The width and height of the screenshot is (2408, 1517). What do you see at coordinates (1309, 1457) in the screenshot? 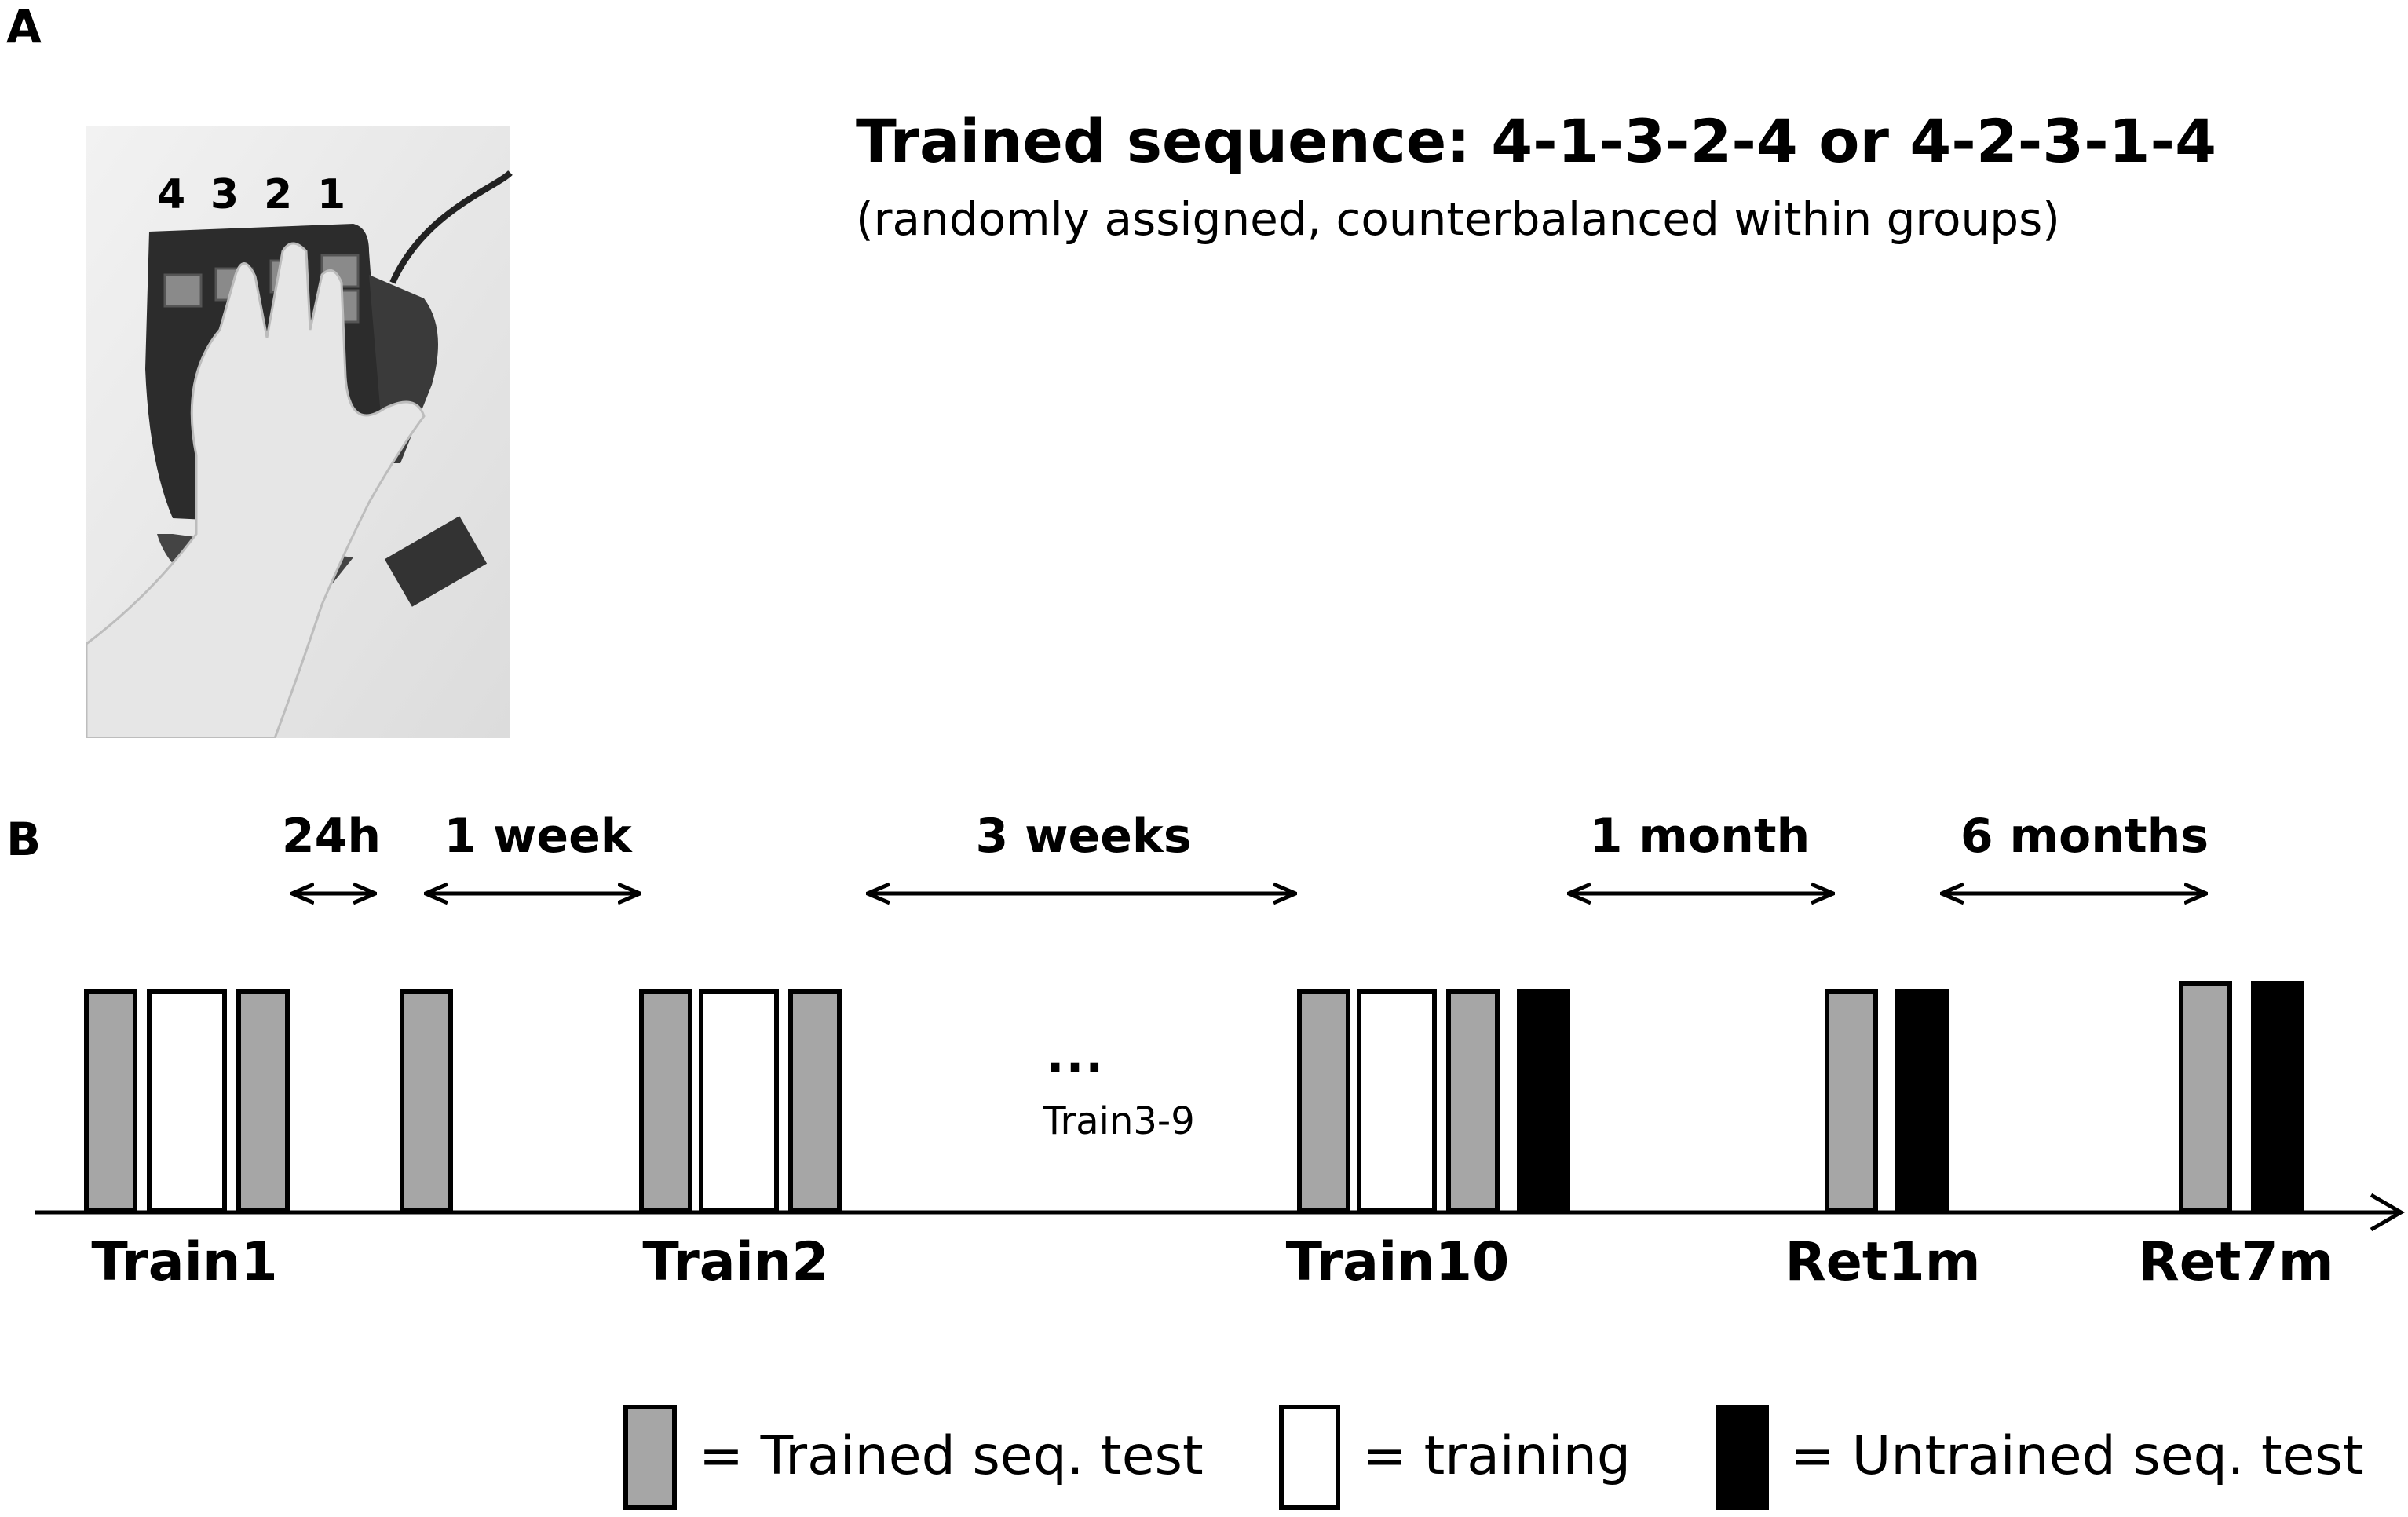
I see `legend-swatch-training` at bounding box center [1309, 1457].